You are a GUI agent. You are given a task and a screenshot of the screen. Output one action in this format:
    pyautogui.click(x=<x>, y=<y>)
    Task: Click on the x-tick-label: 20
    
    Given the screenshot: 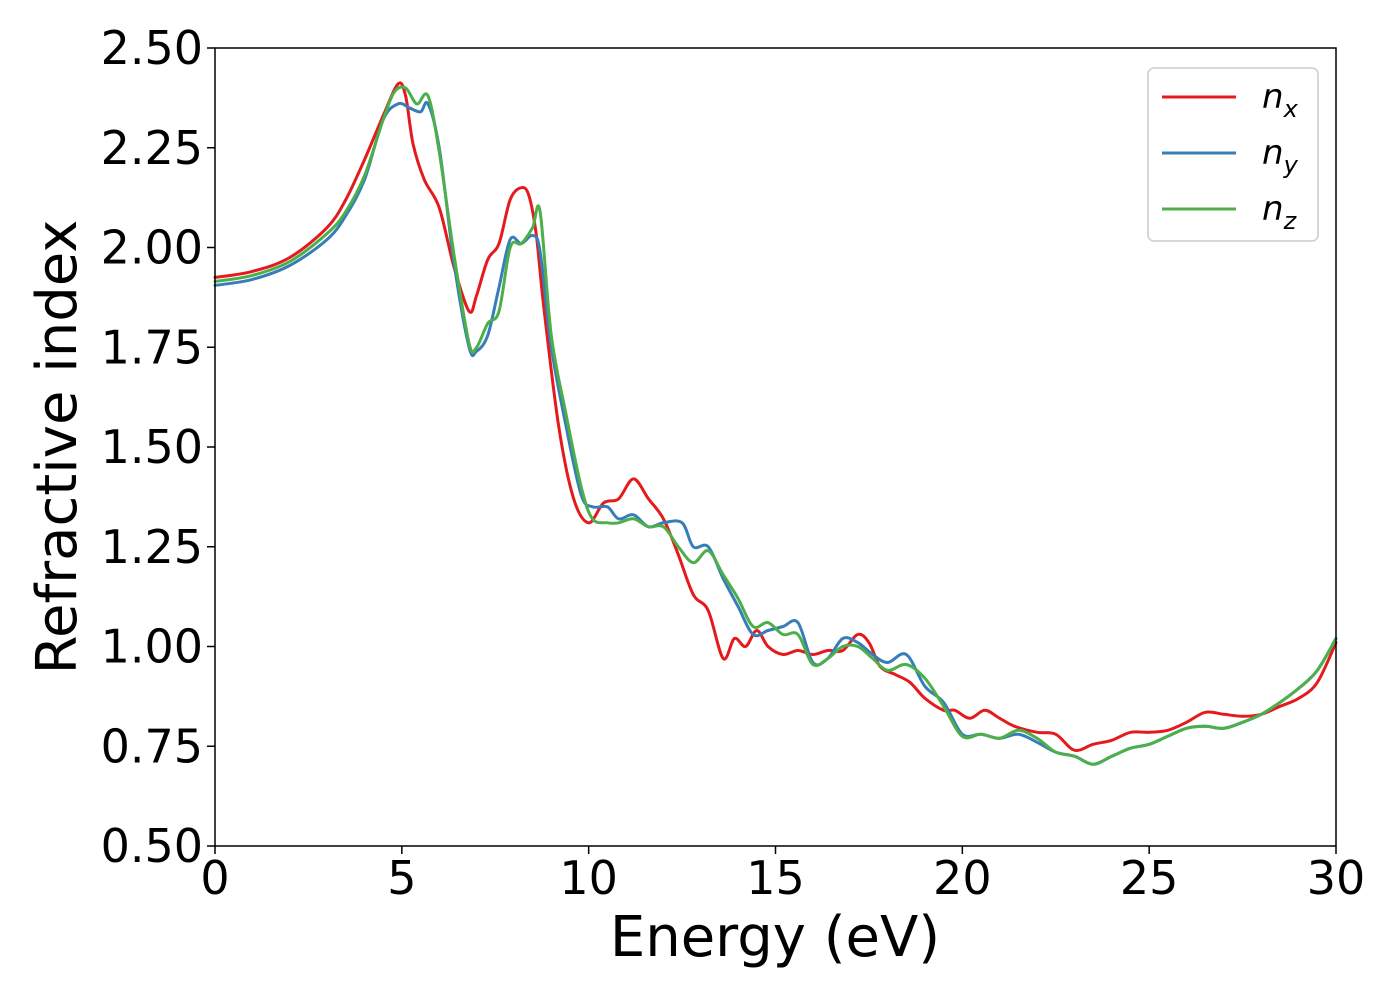 What is the action you would take?
    pyautogui.click(x=962, y=878)
    